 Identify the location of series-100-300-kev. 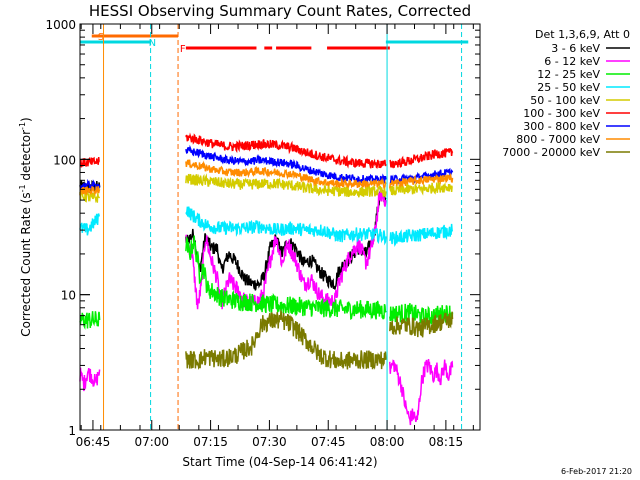
(266, 150).